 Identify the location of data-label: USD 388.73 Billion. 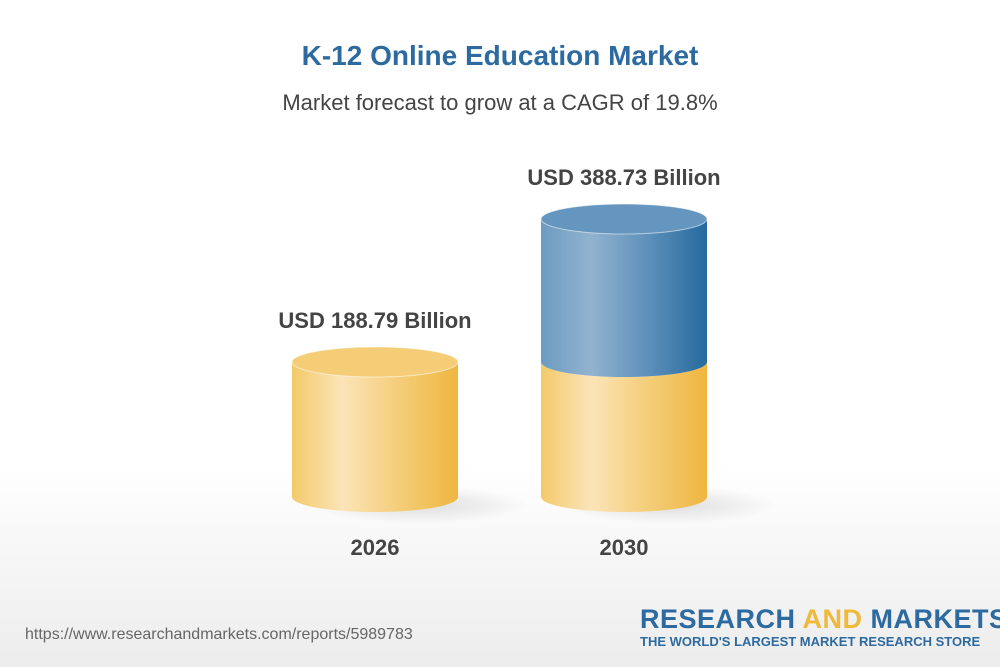
(623, 177).